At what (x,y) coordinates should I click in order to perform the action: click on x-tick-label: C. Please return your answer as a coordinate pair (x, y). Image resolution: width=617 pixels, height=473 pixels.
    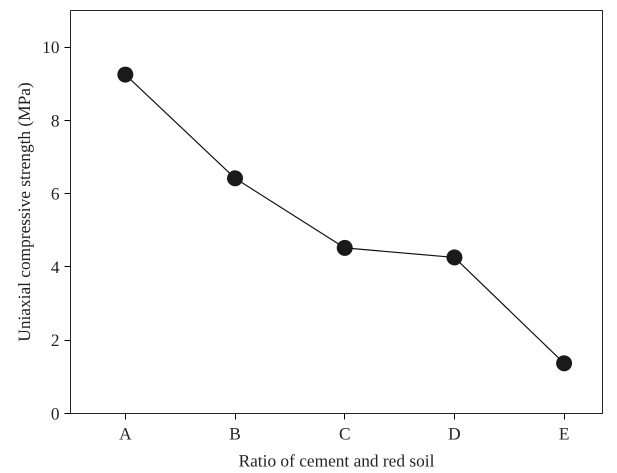
    Looking at the image, I should click on (344, 434).